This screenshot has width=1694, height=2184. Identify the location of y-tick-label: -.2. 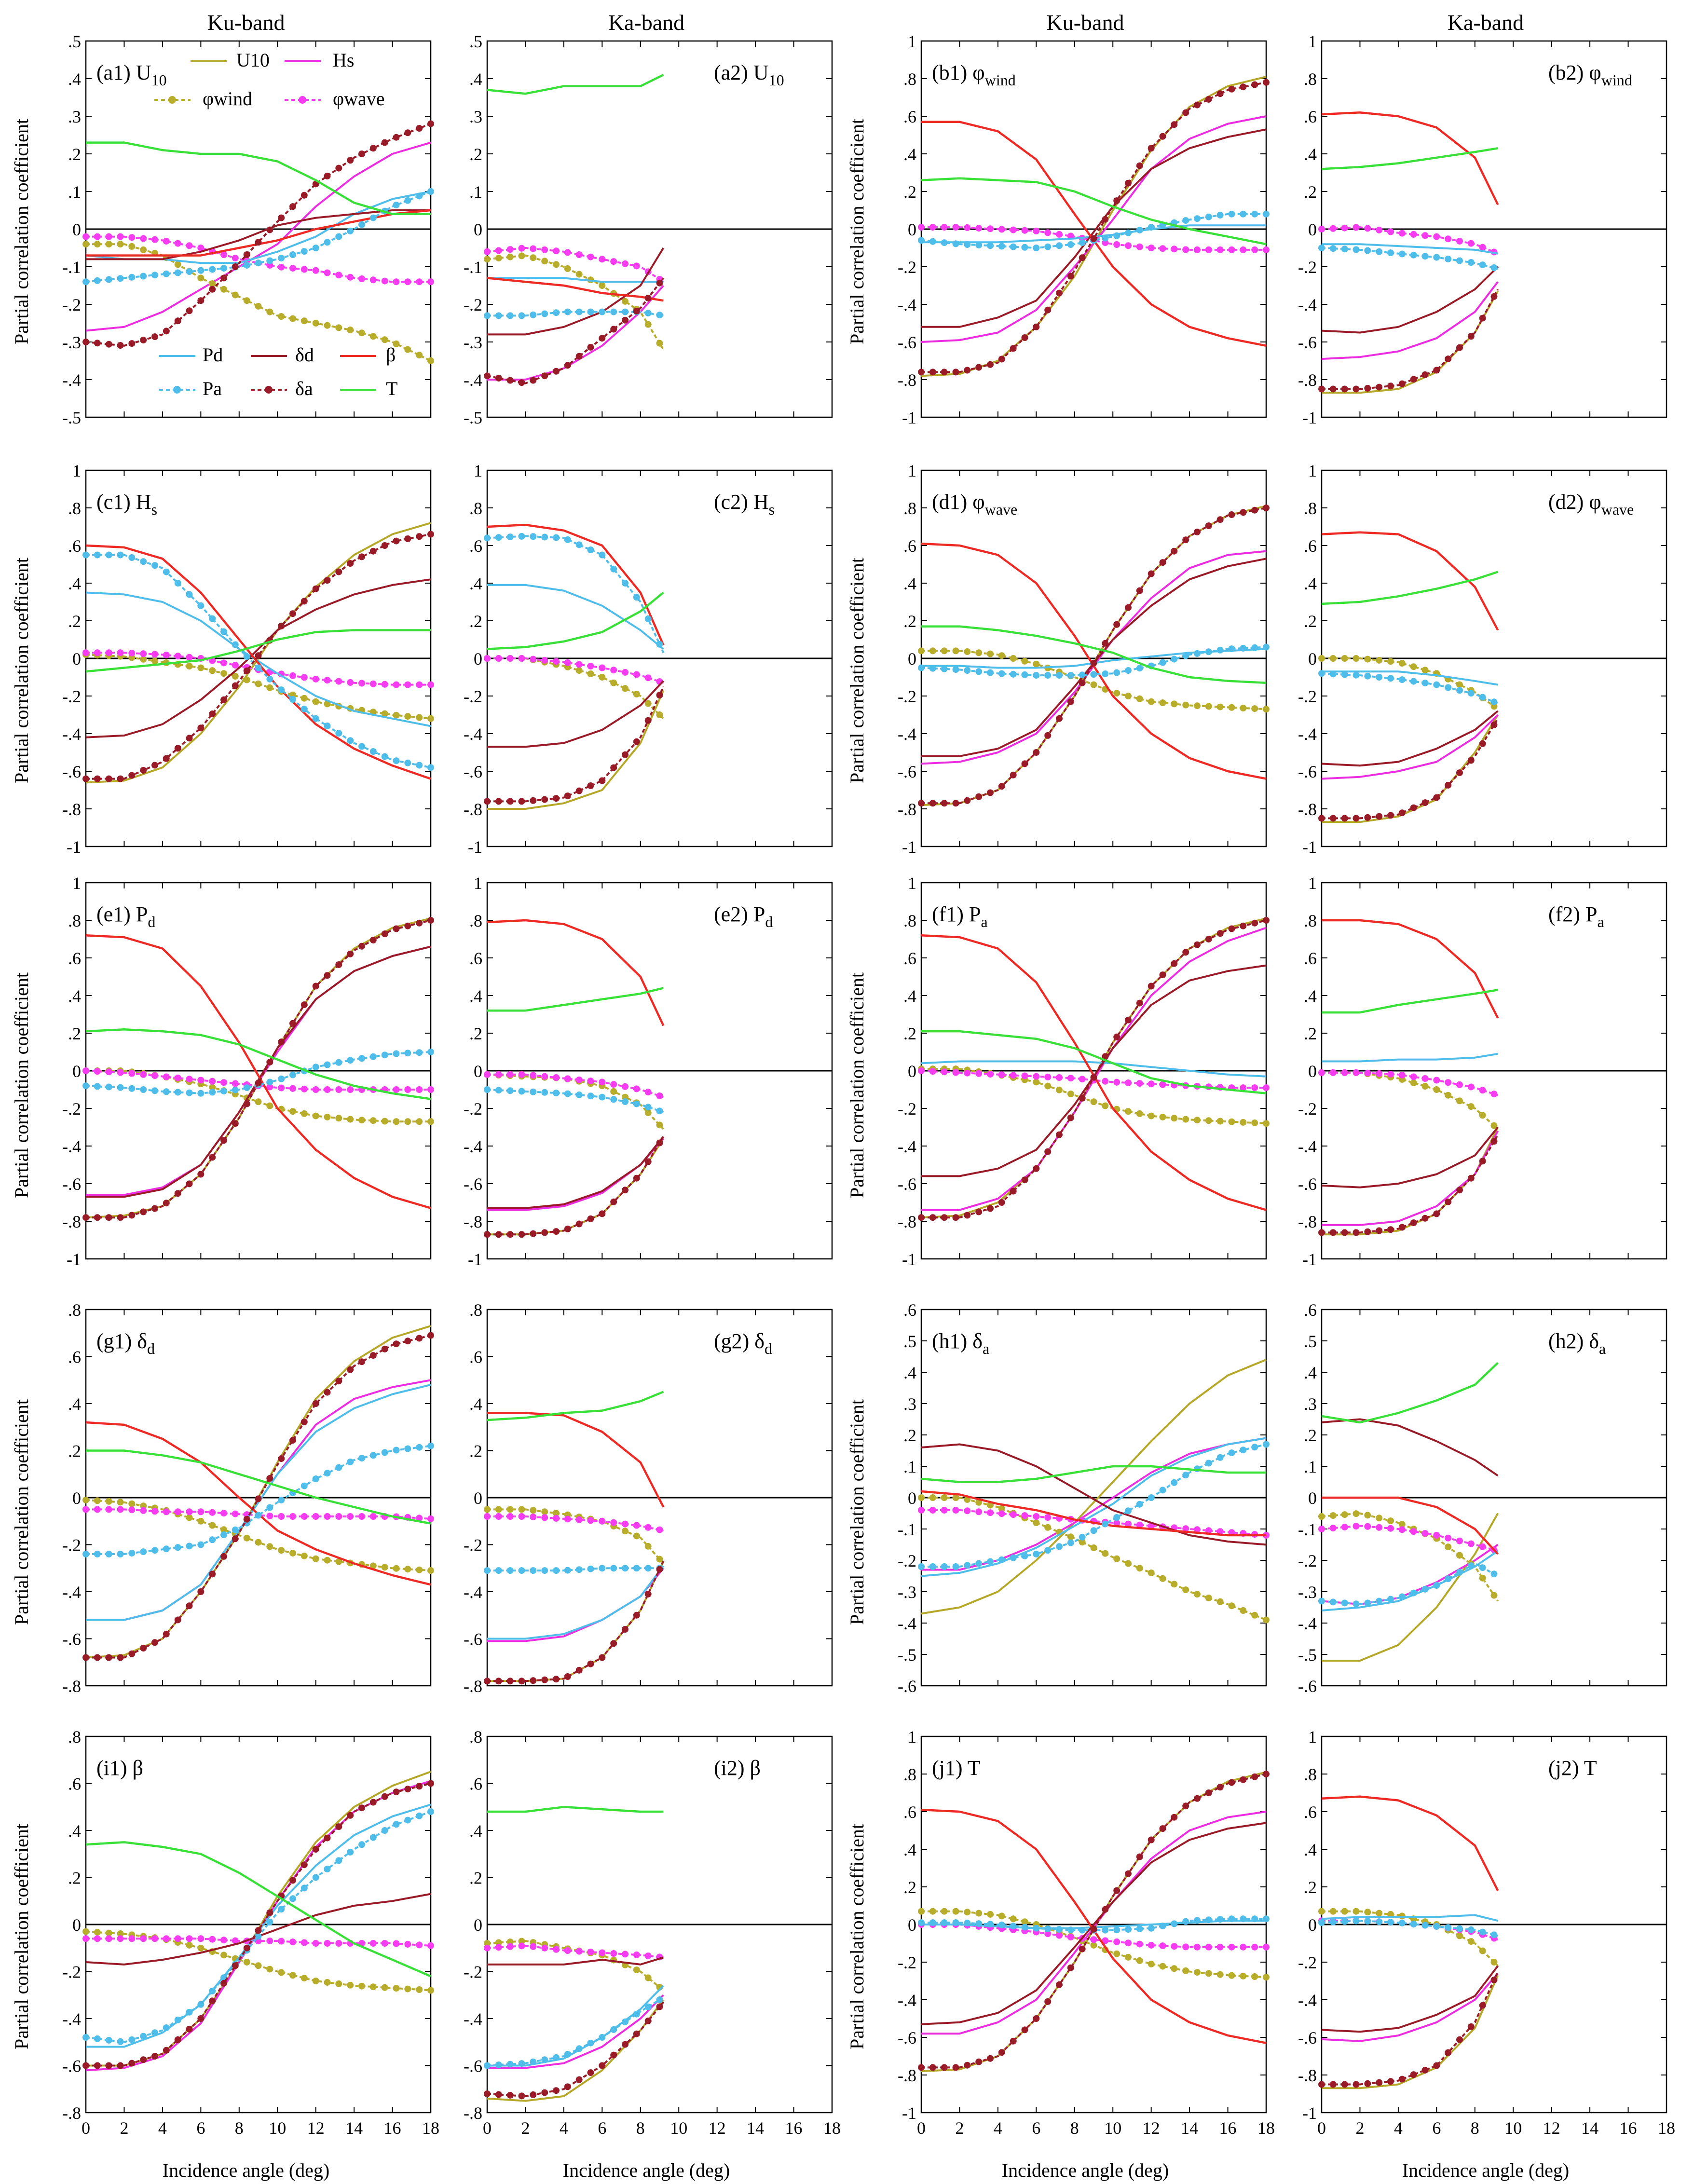
(71, 1973).